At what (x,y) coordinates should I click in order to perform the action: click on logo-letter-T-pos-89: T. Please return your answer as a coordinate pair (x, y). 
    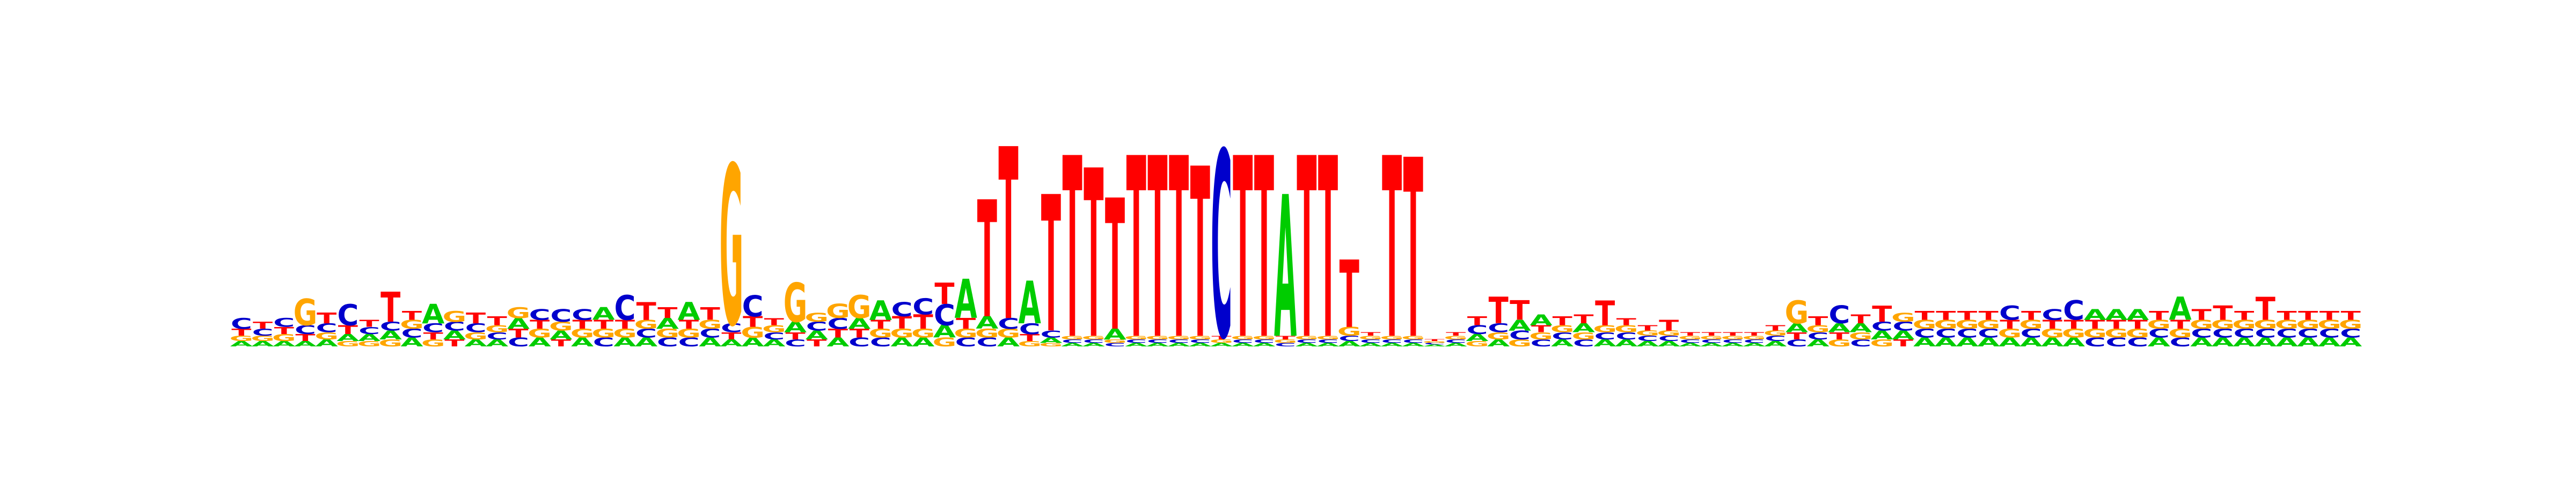
    Looking at the image, I should click on (2116, 324).